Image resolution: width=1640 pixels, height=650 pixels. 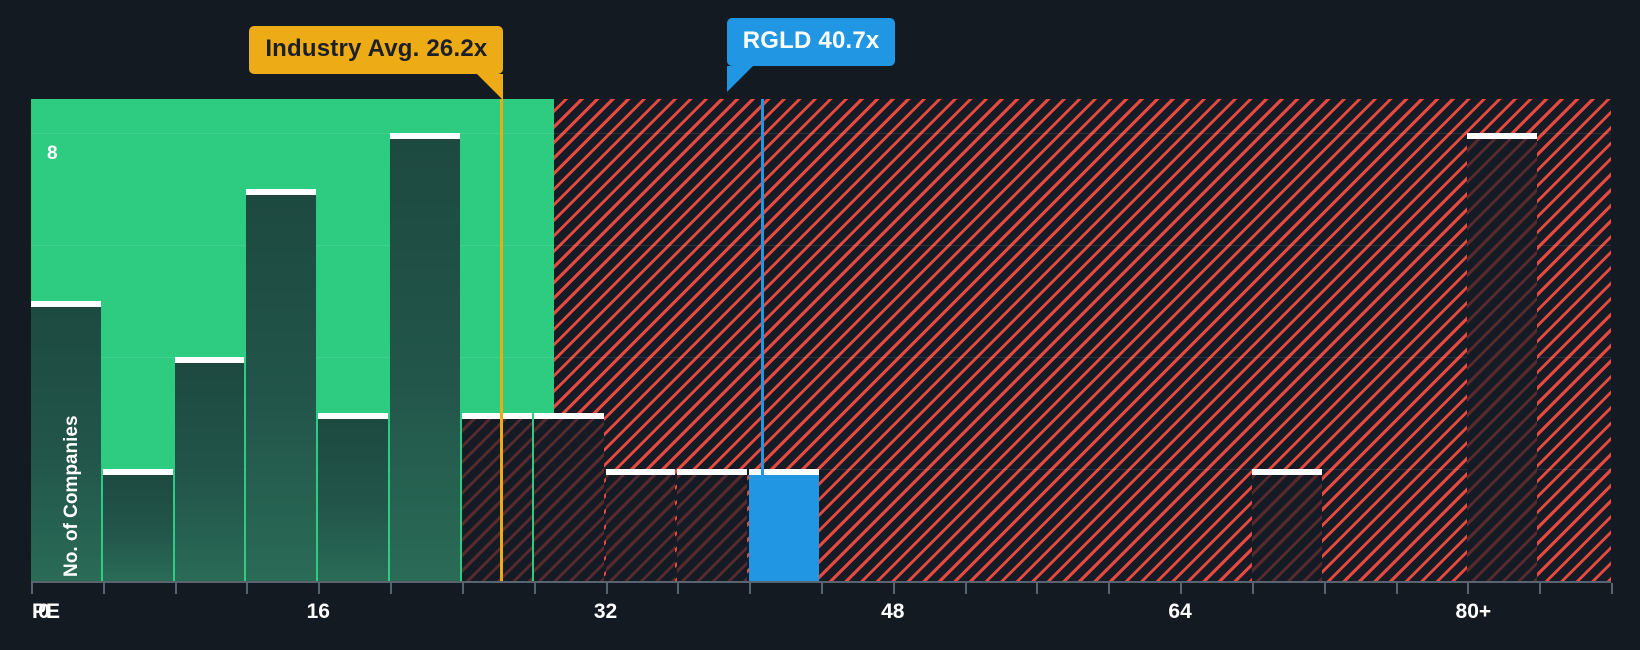 I want to click on company-marker-line, so click(x=762, y=340).